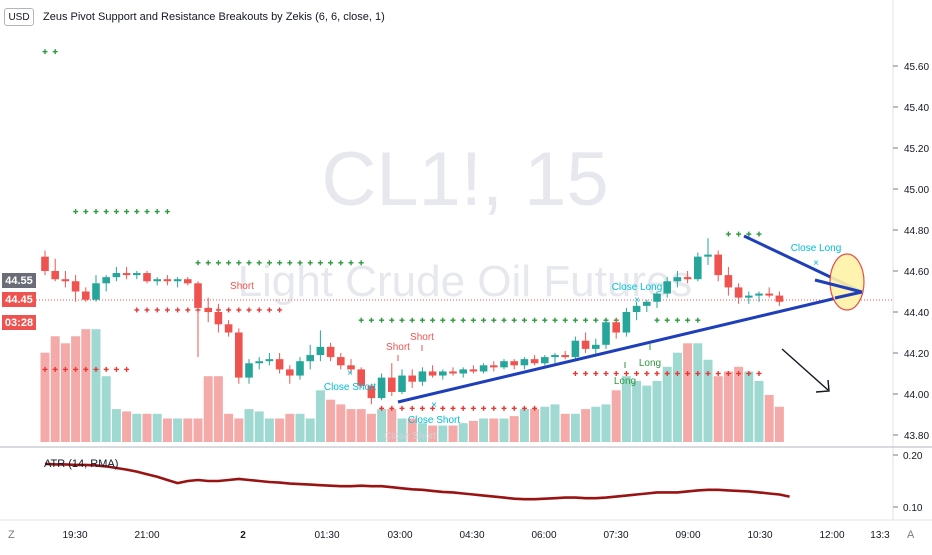  Describe the element at coordinates (916, 190) in the screenshot. I see `price-tick-label: 45.00` at that location.